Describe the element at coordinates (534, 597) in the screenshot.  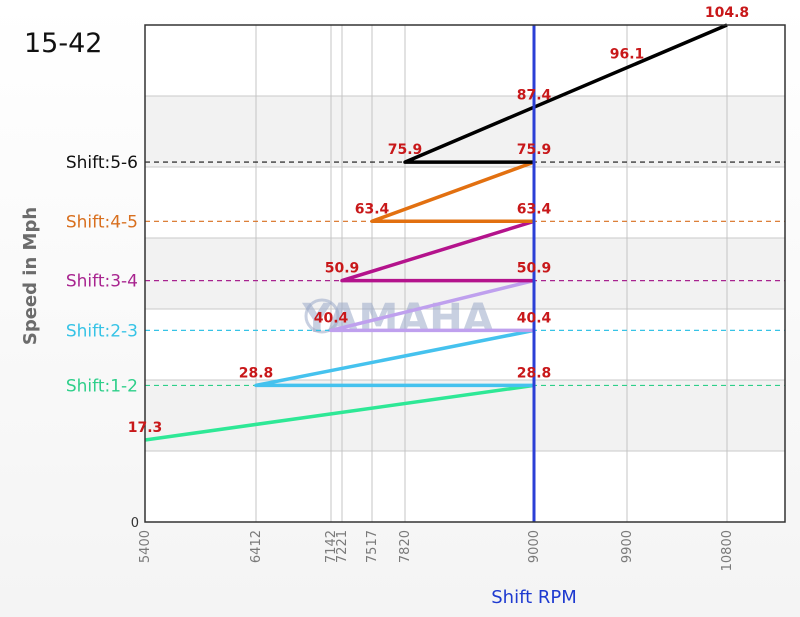
I see `x-axis-label: Shift RPM` at that location.